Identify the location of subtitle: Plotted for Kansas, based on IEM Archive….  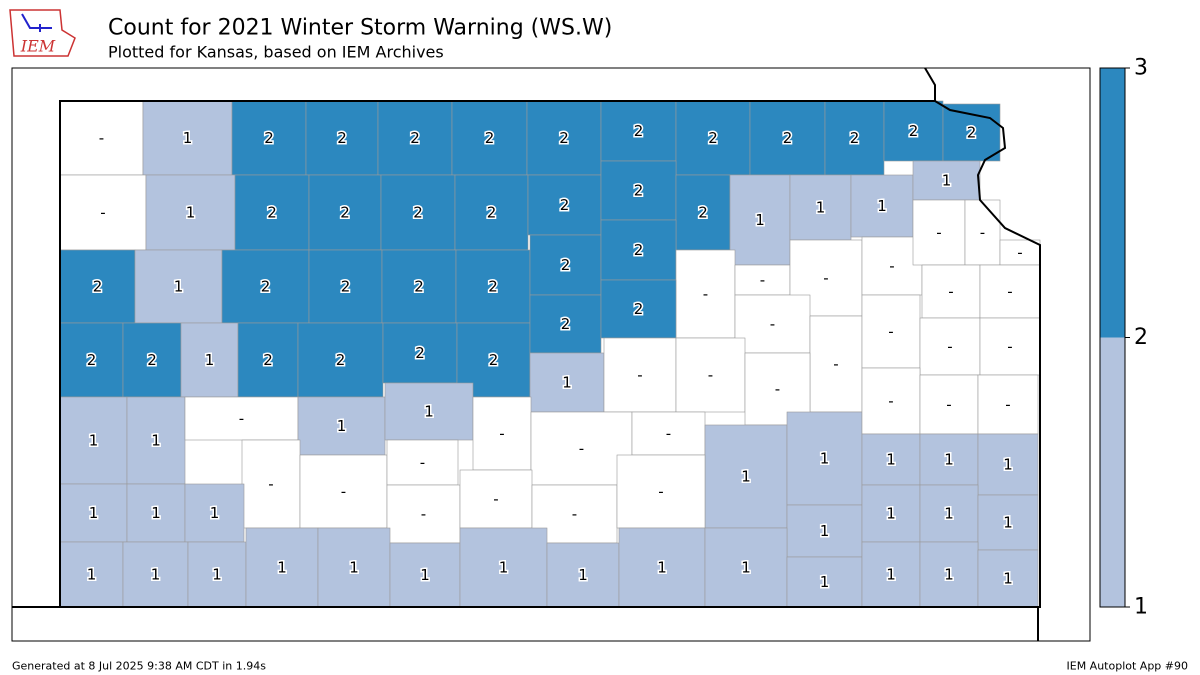
(276, 52).